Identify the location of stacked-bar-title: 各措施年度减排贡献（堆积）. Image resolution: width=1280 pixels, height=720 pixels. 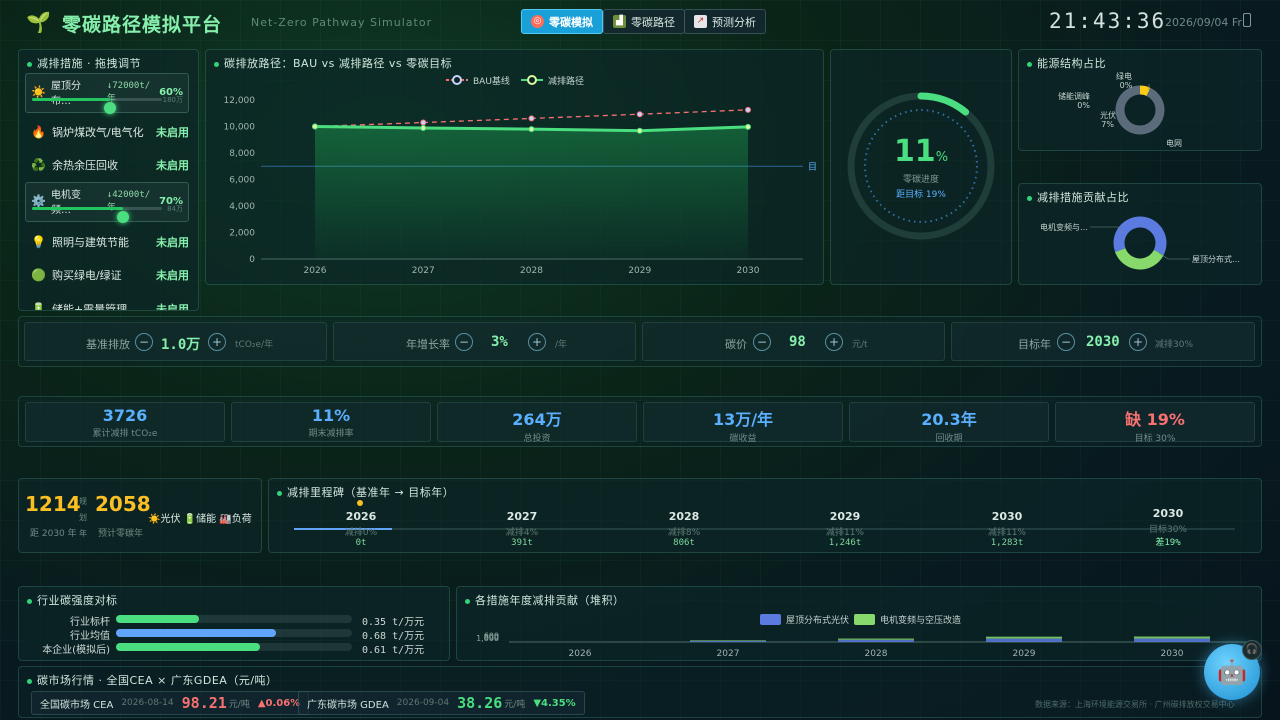
(550, 600).